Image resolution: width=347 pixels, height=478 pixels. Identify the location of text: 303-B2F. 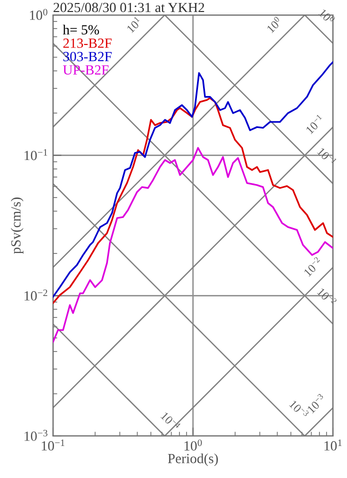
(87, 57).